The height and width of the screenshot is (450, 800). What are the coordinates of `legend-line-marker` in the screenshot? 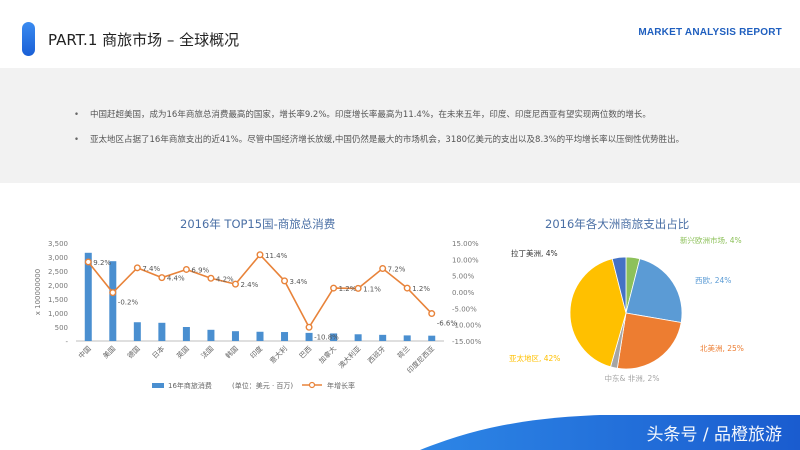 It's located at (312, 385).